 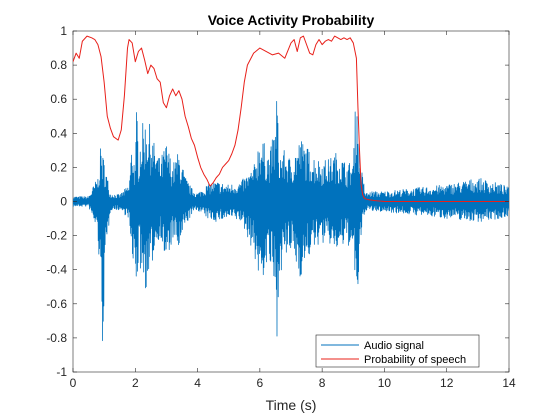 I want to click on x-tick-label: 4, so click(x=197, y=383).